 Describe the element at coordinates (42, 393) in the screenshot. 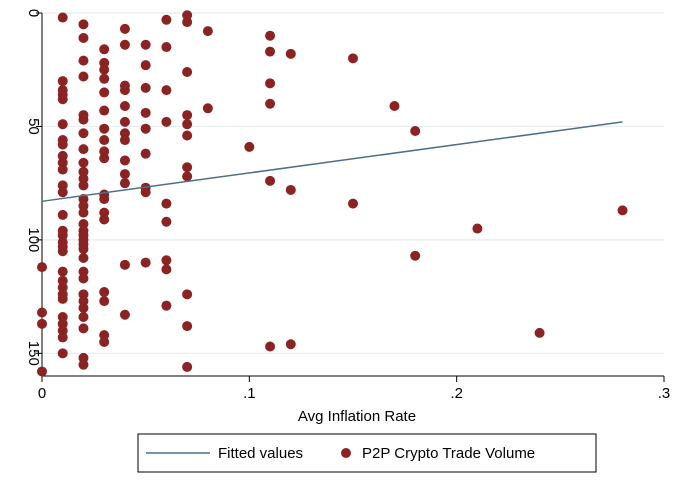

I see `x-tick-label-0: 0` at that location.